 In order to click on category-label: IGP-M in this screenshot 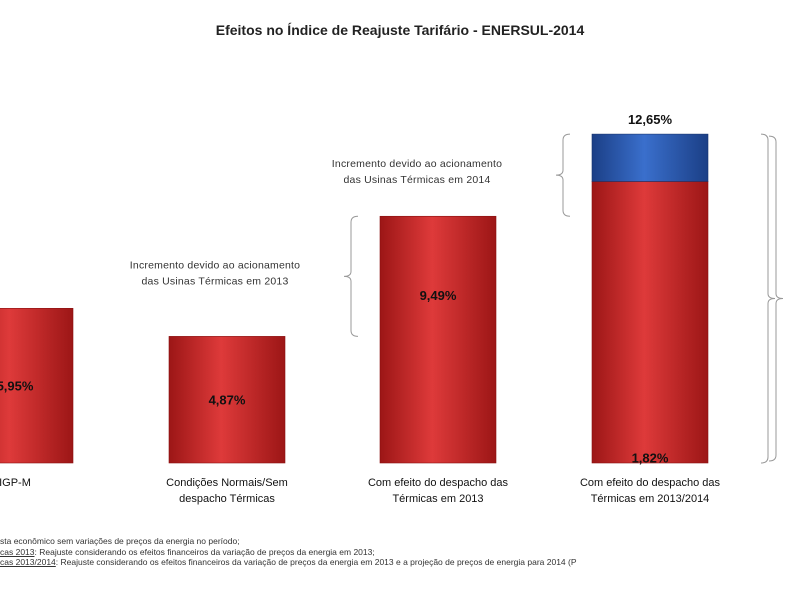, I will do `click(15, 483)`.